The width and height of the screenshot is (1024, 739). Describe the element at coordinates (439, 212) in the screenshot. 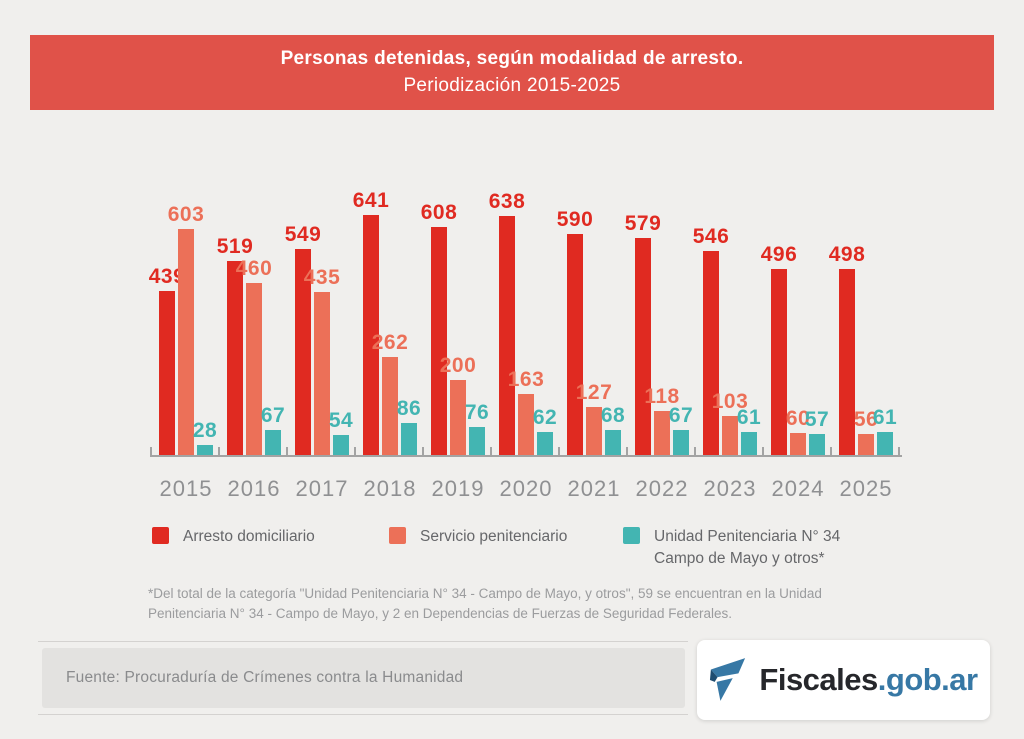

I see `bar-value-label: 608` at that location.